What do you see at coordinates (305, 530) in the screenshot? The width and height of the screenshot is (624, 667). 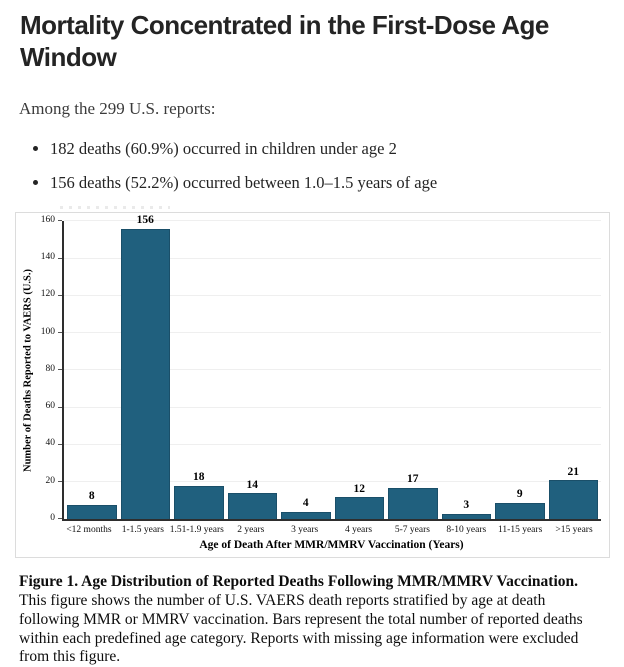 I see `x-tick-label: 3 years` at bounding box center [305, 530].